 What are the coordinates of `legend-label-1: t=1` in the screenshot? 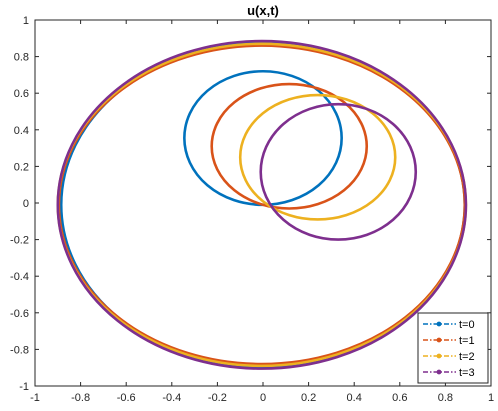 It's located at (467, 341).